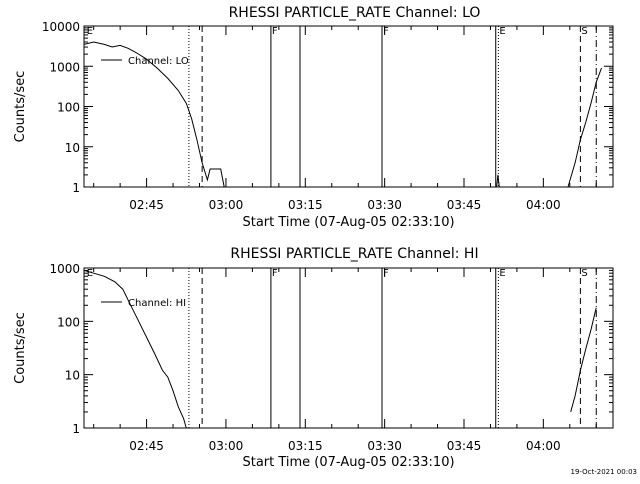  What do you see at coordinates (158, 61) in the screenshot?
I see `legend-label: Channel: LO` at bounding box center [158, 61].